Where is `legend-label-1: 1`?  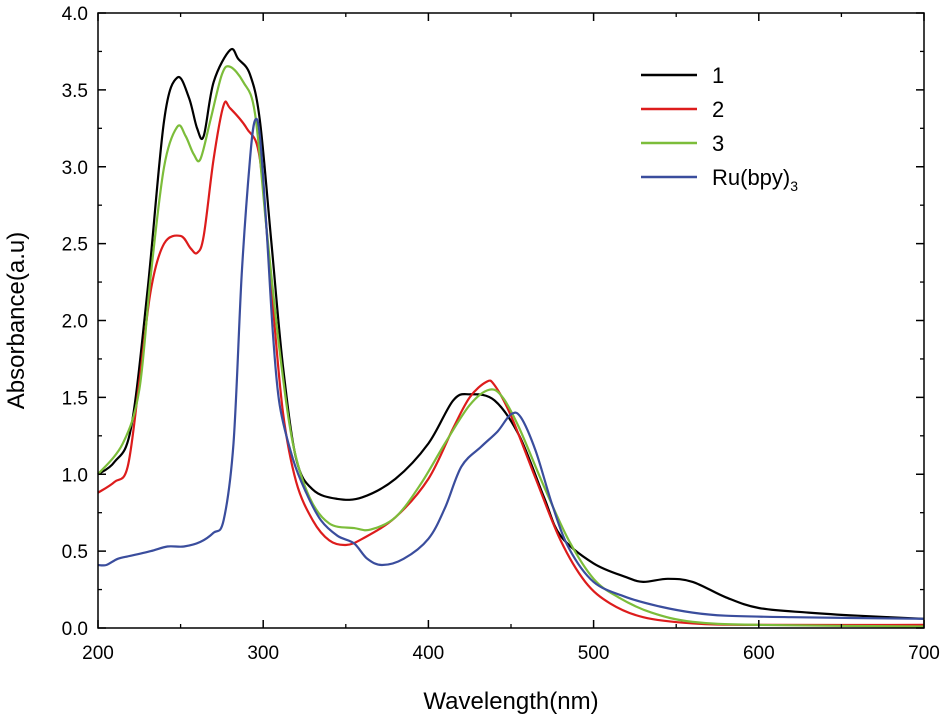 legend-label-1: 1 is located at coordinates (718, 75).